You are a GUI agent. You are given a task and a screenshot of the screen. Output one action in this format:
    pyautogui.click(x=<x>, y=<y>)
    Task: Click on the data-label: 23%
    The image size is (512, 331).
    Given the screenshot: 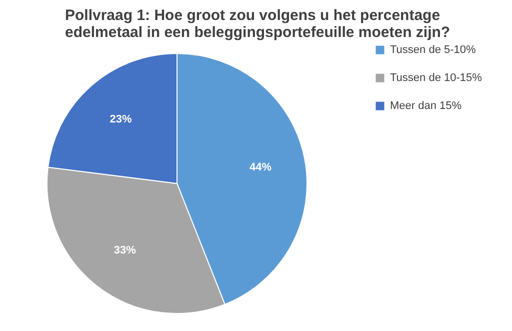 What is the action you would take?
    pyautogui.click(x=121, y=120)
    